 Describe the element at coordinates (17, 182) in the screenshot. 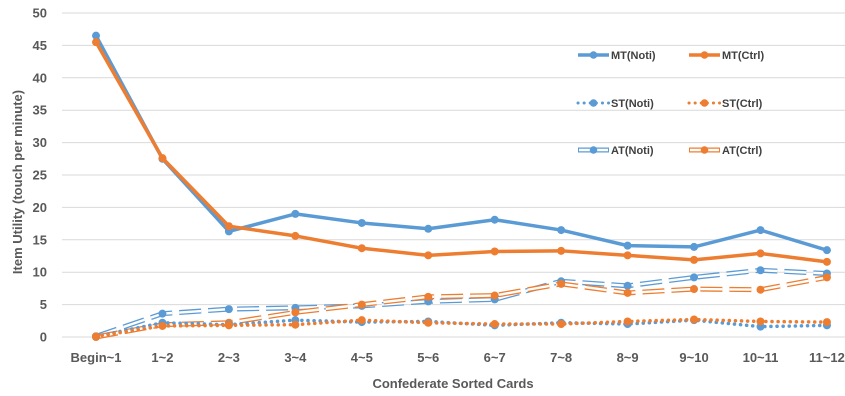

I see `y-axis-title: Item Utility (touch per minute)` at that location.